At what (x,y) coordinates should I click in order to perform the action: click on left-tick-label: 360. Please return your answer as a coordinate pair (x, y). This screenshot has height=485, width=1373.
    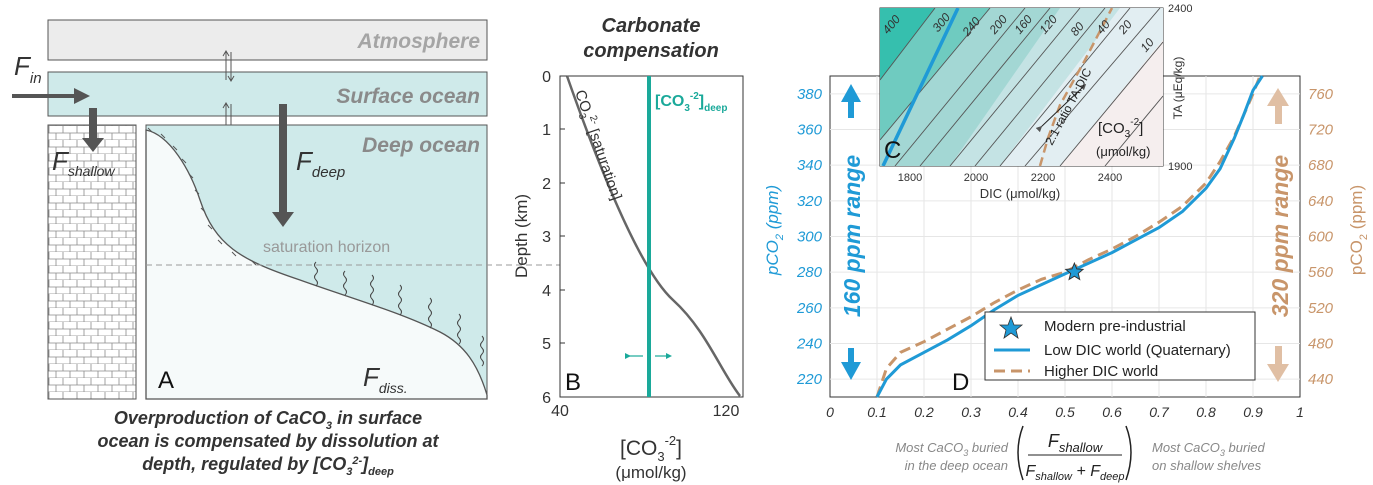
    Looking at the image, I should click on (810, 130).